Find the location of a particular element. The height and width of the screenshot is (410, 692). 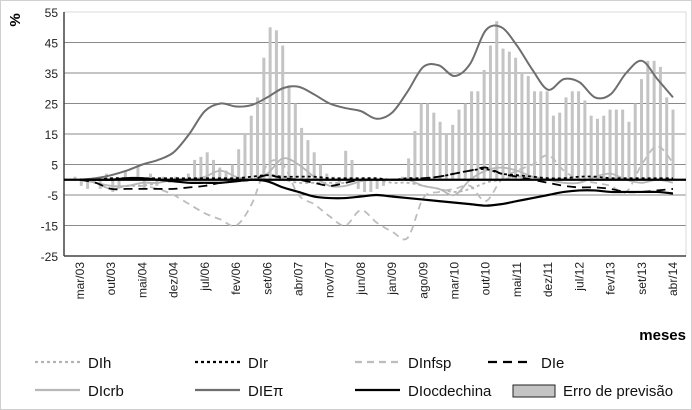

x-tick-label: jan/09 is located at coordinates (392, 279).